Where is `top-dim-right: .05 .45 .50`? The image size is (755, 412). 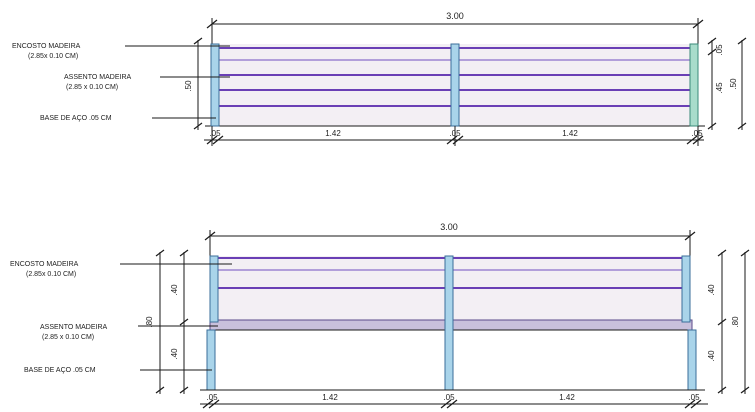 top-dim-right: .05 .45 .50 is located at coordinates (727, 83).